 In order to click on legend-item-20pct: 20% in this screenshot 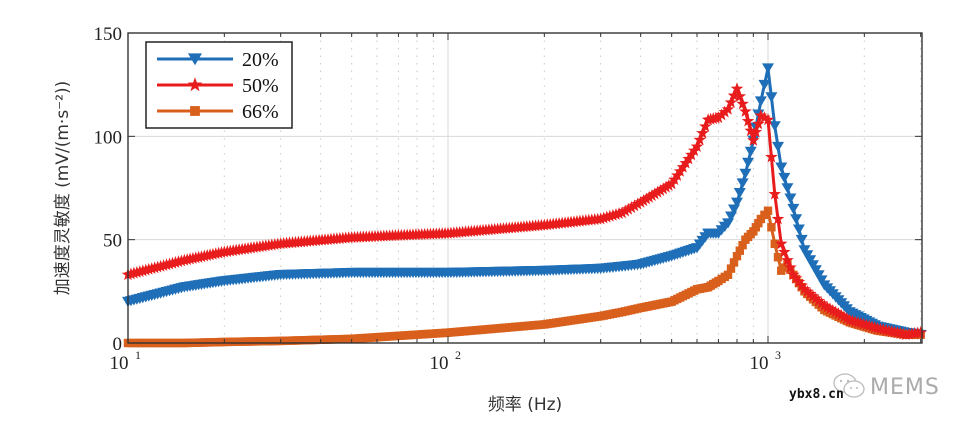, I will do `click(218, 60)`.